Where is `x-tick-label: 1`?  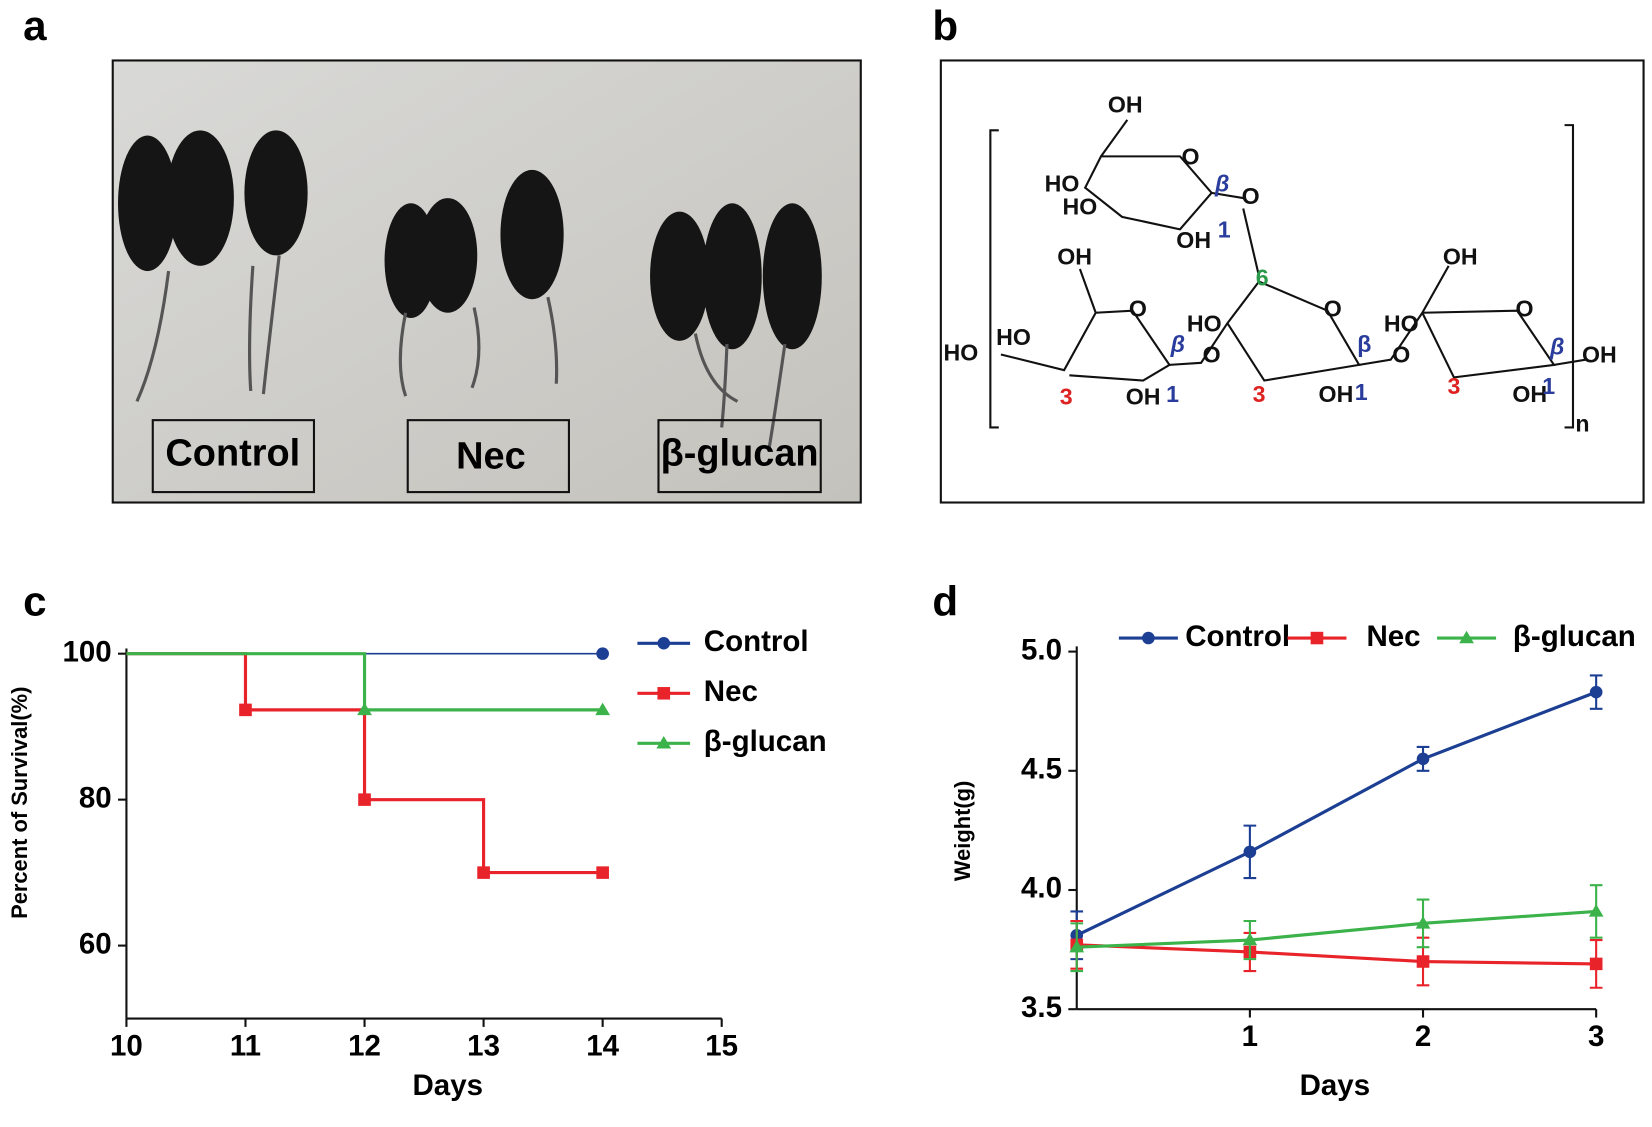 x-tick-label: 1 is located at coordinates (1250, 1036).